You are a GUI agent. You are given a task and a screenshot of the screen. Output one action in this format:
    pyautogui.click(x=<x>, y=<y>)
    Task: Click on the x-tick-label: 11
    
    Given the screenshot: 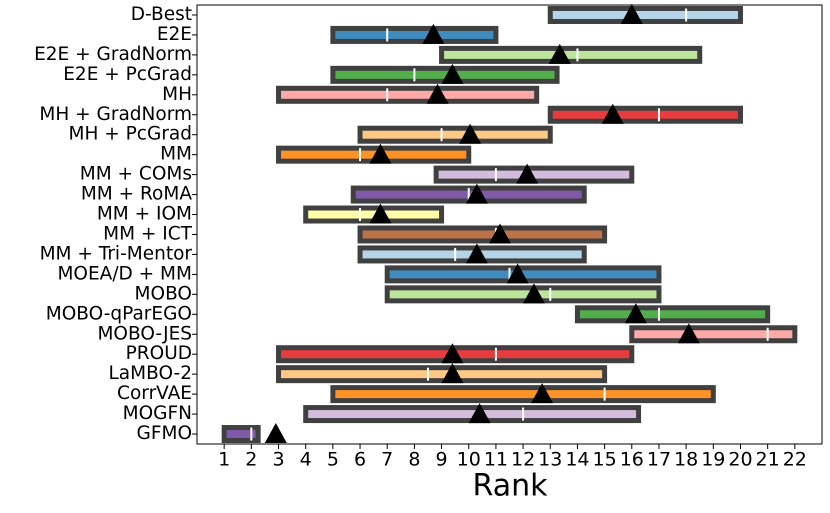 What is the action you would take?
    pyautogui.click(x=496, y=460)
    